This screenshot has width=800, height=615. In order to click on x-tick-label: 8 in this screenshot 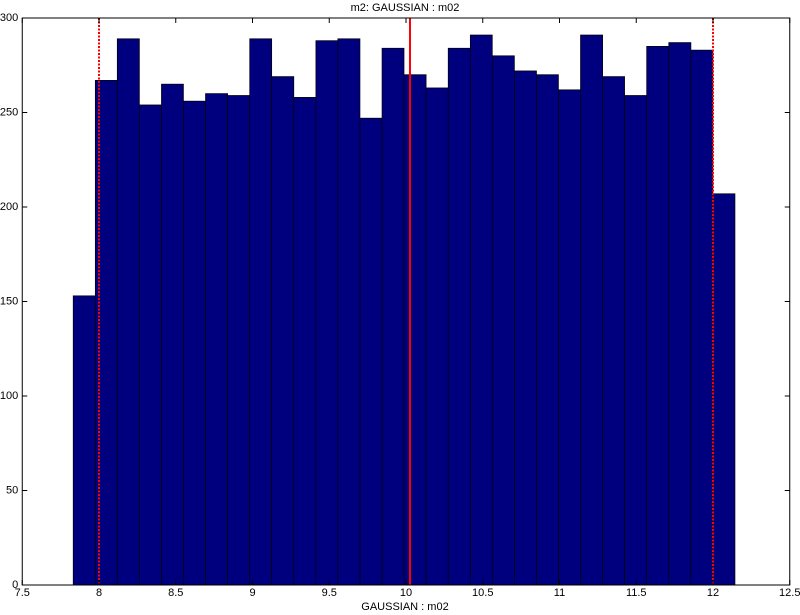, I will do `click(99, 593)`.